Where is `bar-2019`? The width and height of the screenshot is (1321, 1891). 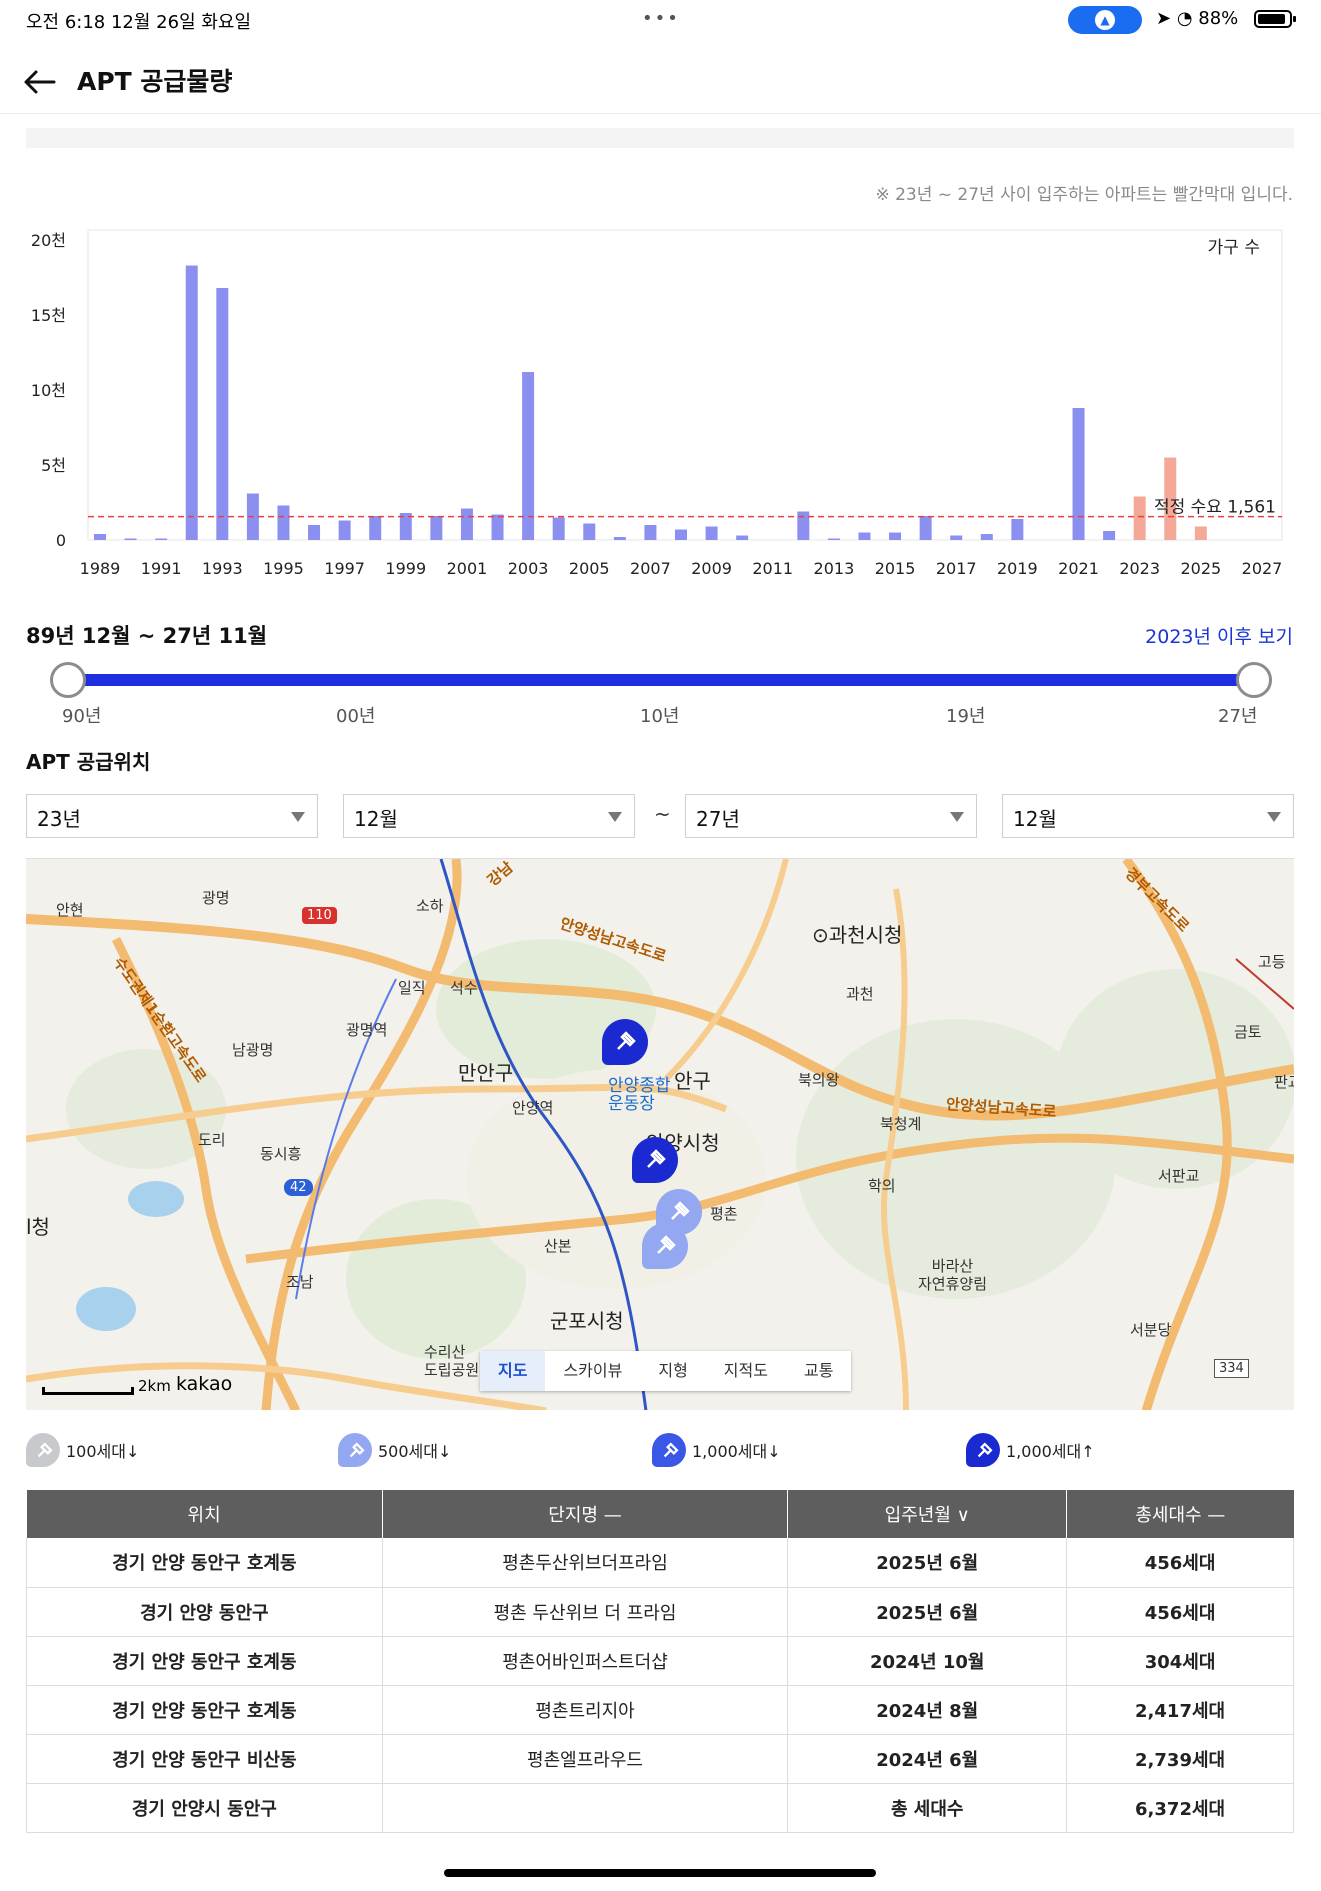 bar-2019 is located at coordinates (1017, 529).